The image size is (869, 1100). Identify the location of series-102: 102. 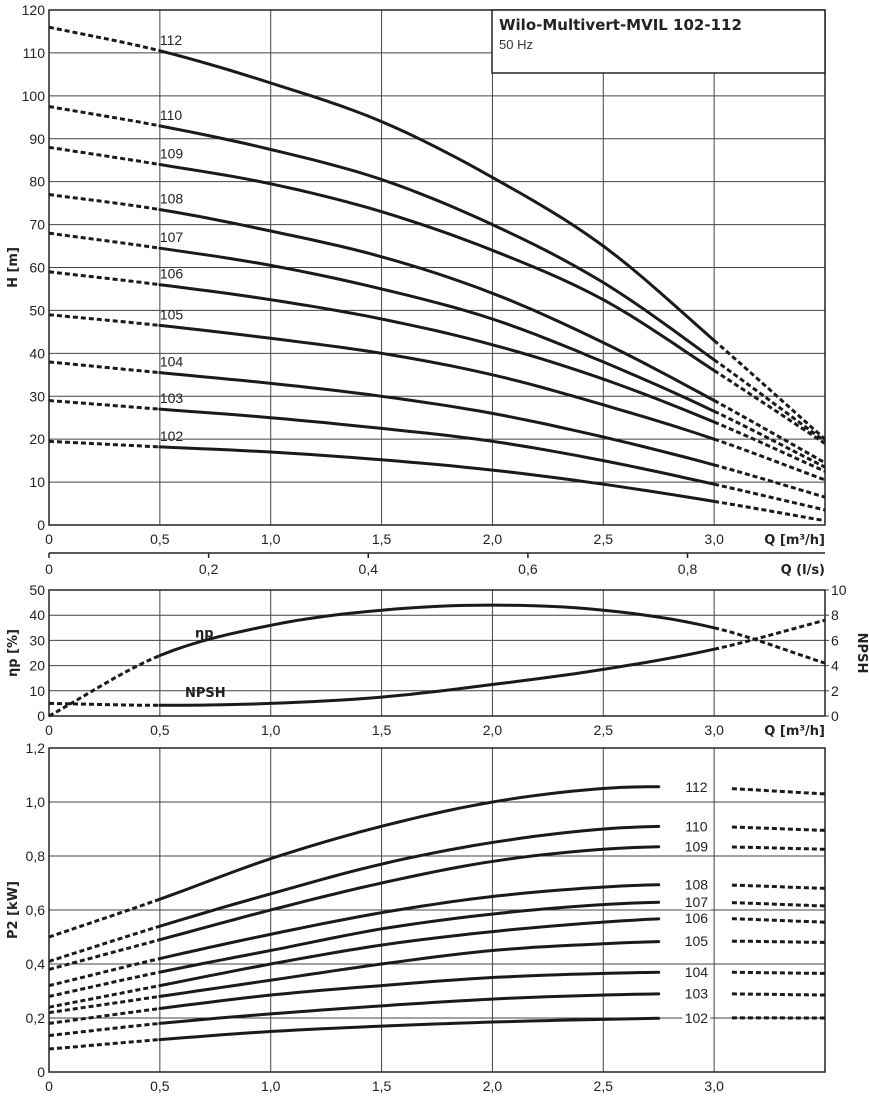
(437, 475).